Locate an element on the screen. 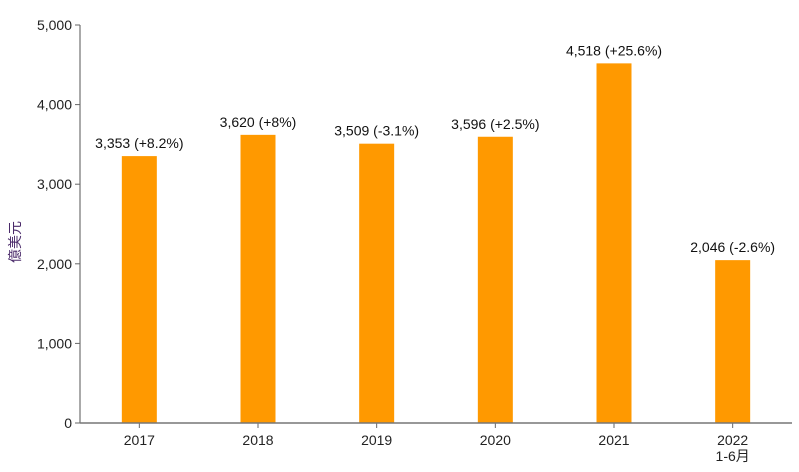  y-tick-label: 5,000 is located at coordinates (54, 25).